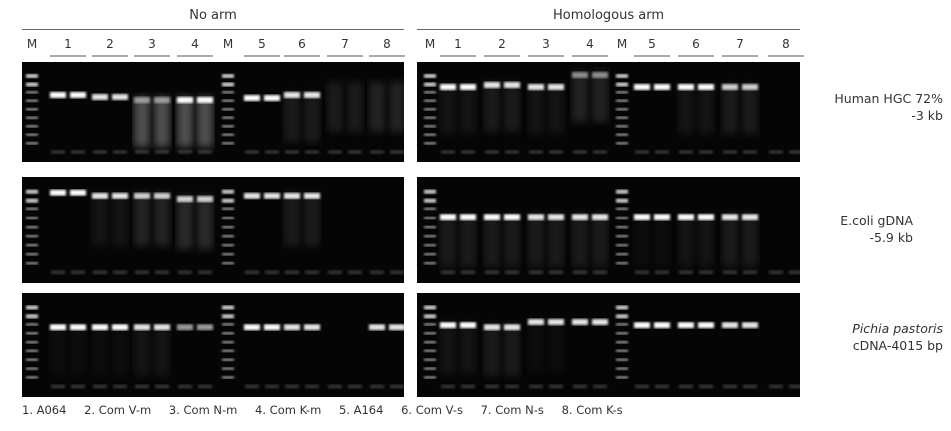  What do you see at coordinates (608, 15) in the screenshot?
I see `group-title-homologous-arm: Homologous arm` at bounding box center [608, 15].